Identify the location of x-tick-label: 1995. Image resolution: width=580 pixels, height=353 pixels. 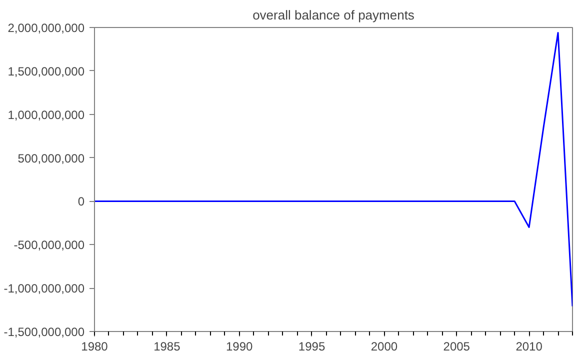
(312, 346).